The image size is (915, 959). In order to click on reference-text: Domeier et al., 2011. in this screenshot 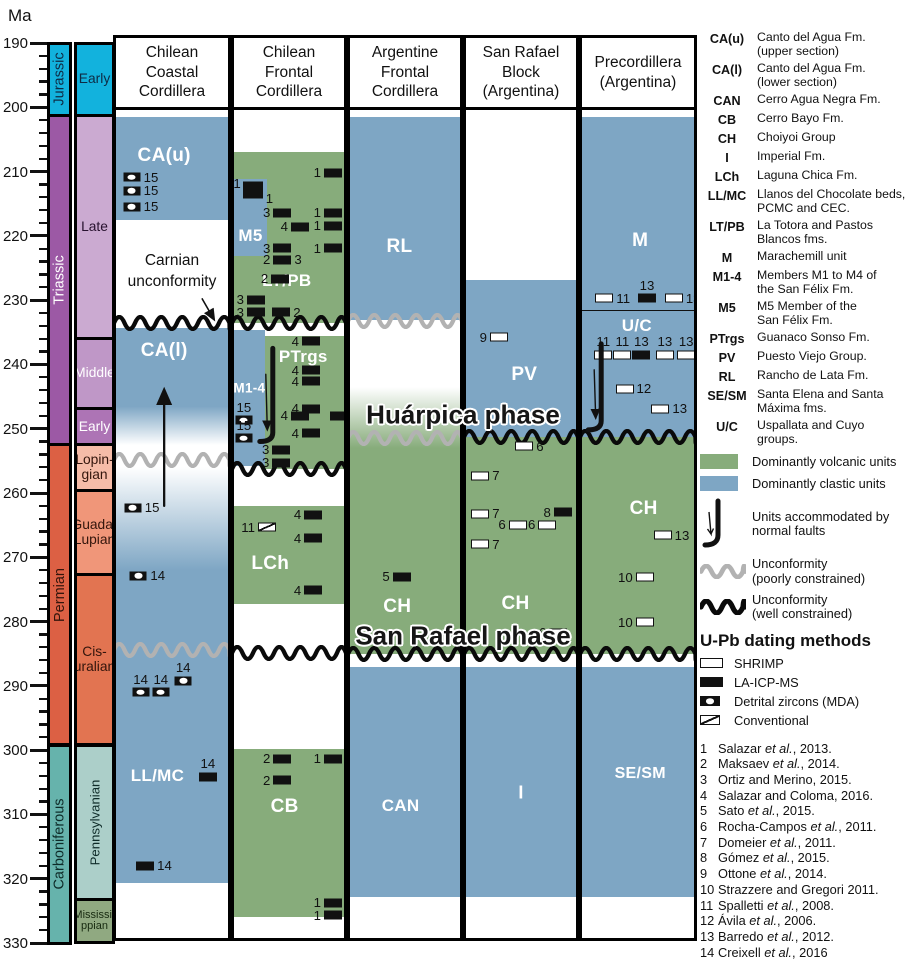, I will do `click(777, 842)`.